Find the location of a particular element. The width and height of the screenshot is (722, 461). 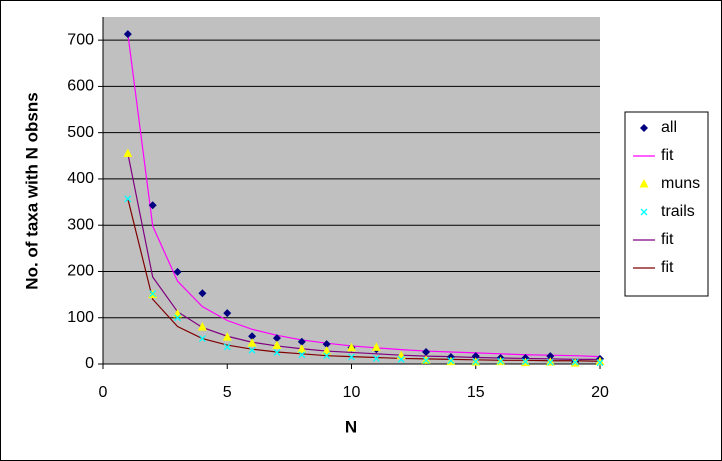

x-tick-label: 20 is located at coordinates (600, 392).